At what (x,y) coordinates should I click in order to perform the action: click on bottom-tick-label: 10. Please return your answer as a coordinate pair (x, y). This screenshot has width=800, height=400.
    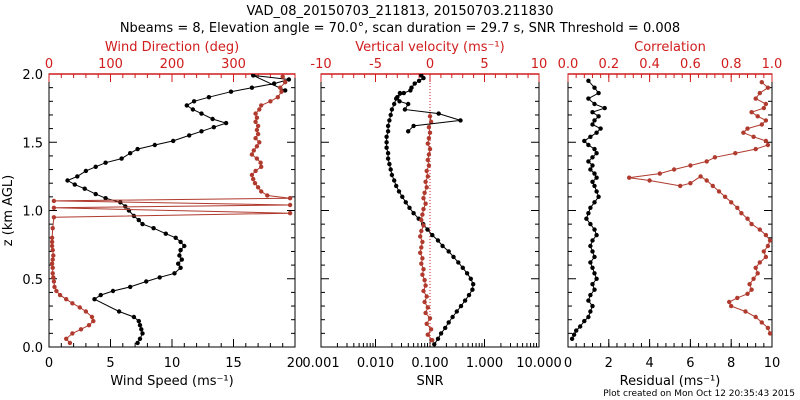
    Looking at the image, I should click on (772, 363).